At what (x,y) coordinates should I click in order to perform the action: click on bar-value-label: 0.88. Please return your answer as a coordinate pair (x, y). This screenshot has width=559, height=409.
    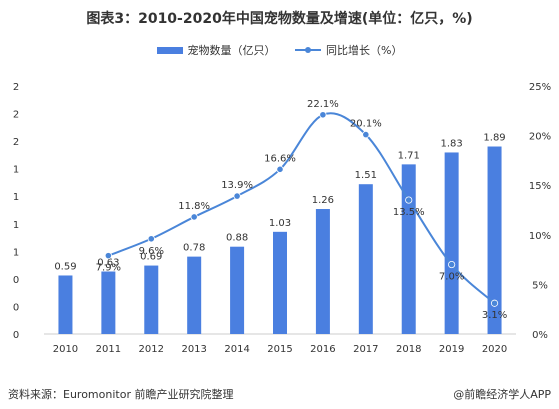
    Looking at the image, I should click on (237, 238).